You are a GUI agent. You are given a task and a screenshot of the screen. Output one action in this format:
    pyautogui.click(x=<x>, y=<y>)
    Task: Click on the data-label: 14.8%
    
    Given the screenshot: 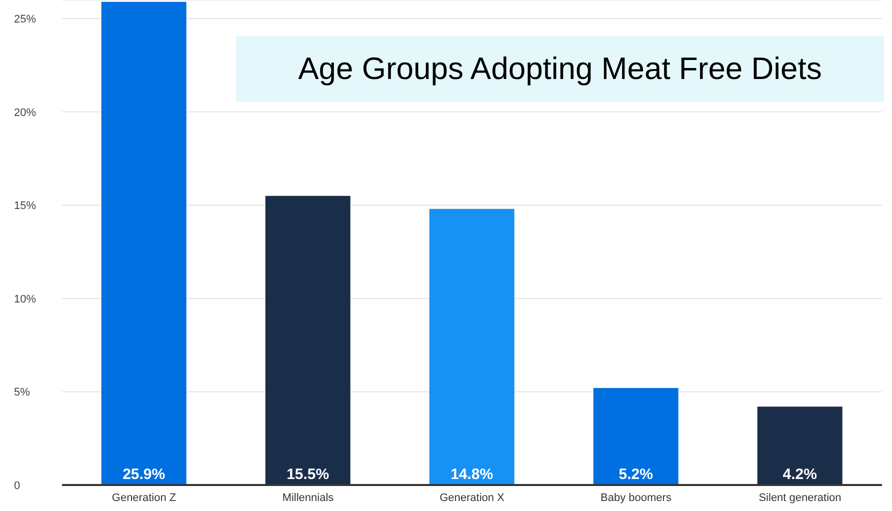 What is the action you would take?
    pyautogui.click(x=472, y=474)
    